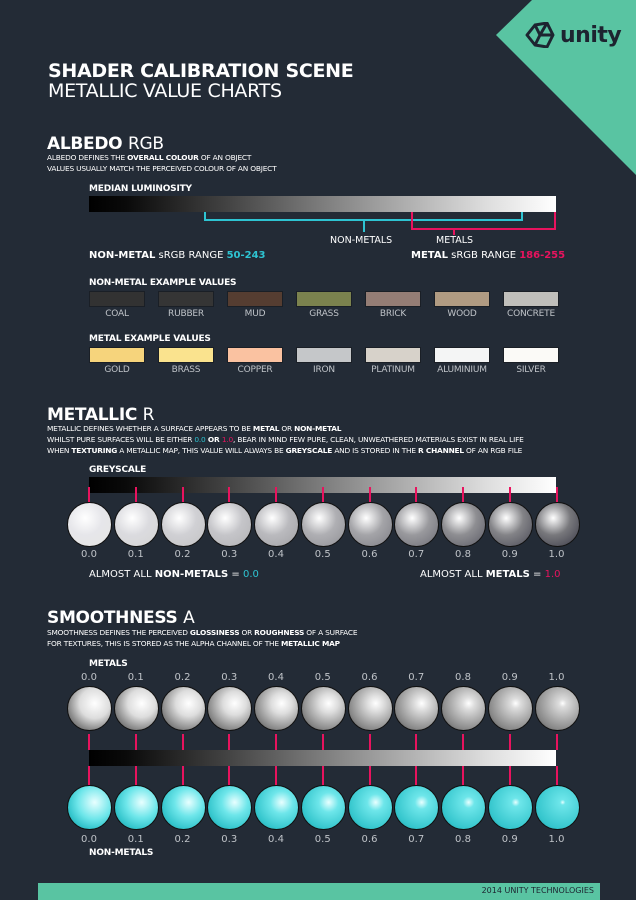  What do you see at coordinates (509, 677) in the screenshot?
I see `smoothness-metal-value: 0.9` at bounding box center [509, 677].